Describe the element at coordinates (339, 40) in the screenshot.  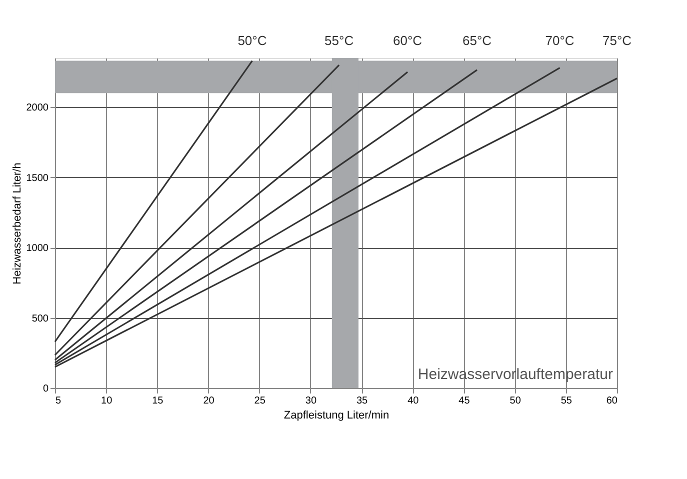
I see `series-label: 55°C` at that location.